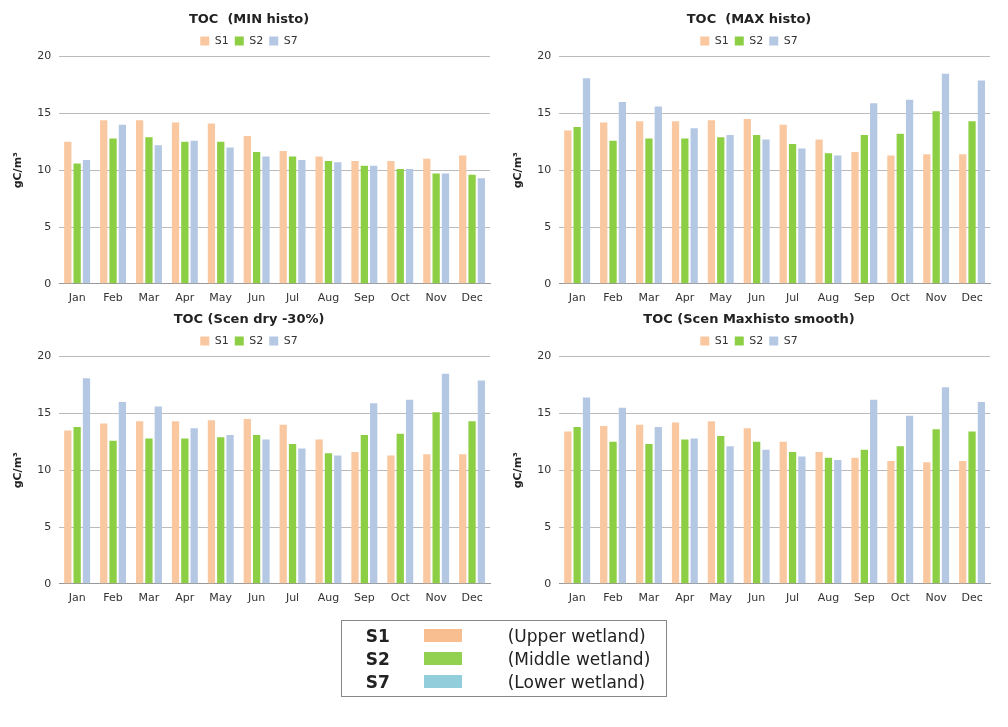  I want to click on x-tick-label: Jun, so click(256, 298).